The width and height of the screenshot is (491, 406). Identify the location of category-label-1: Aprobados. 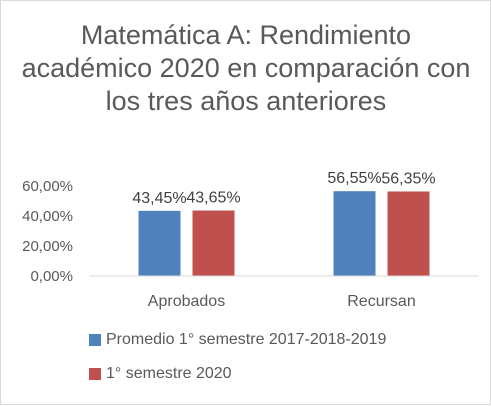
(186, 301).